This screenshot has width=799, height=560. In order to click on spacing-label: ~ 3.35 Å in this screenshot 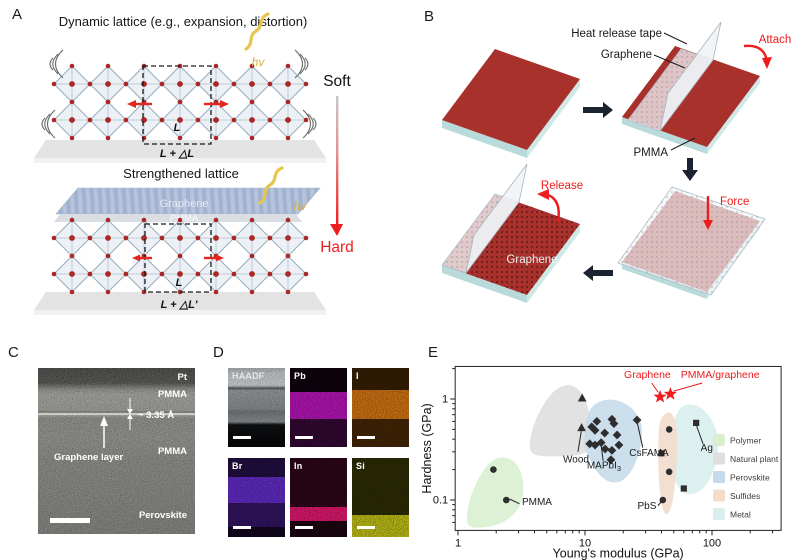, I will do `click(156, 415)`.